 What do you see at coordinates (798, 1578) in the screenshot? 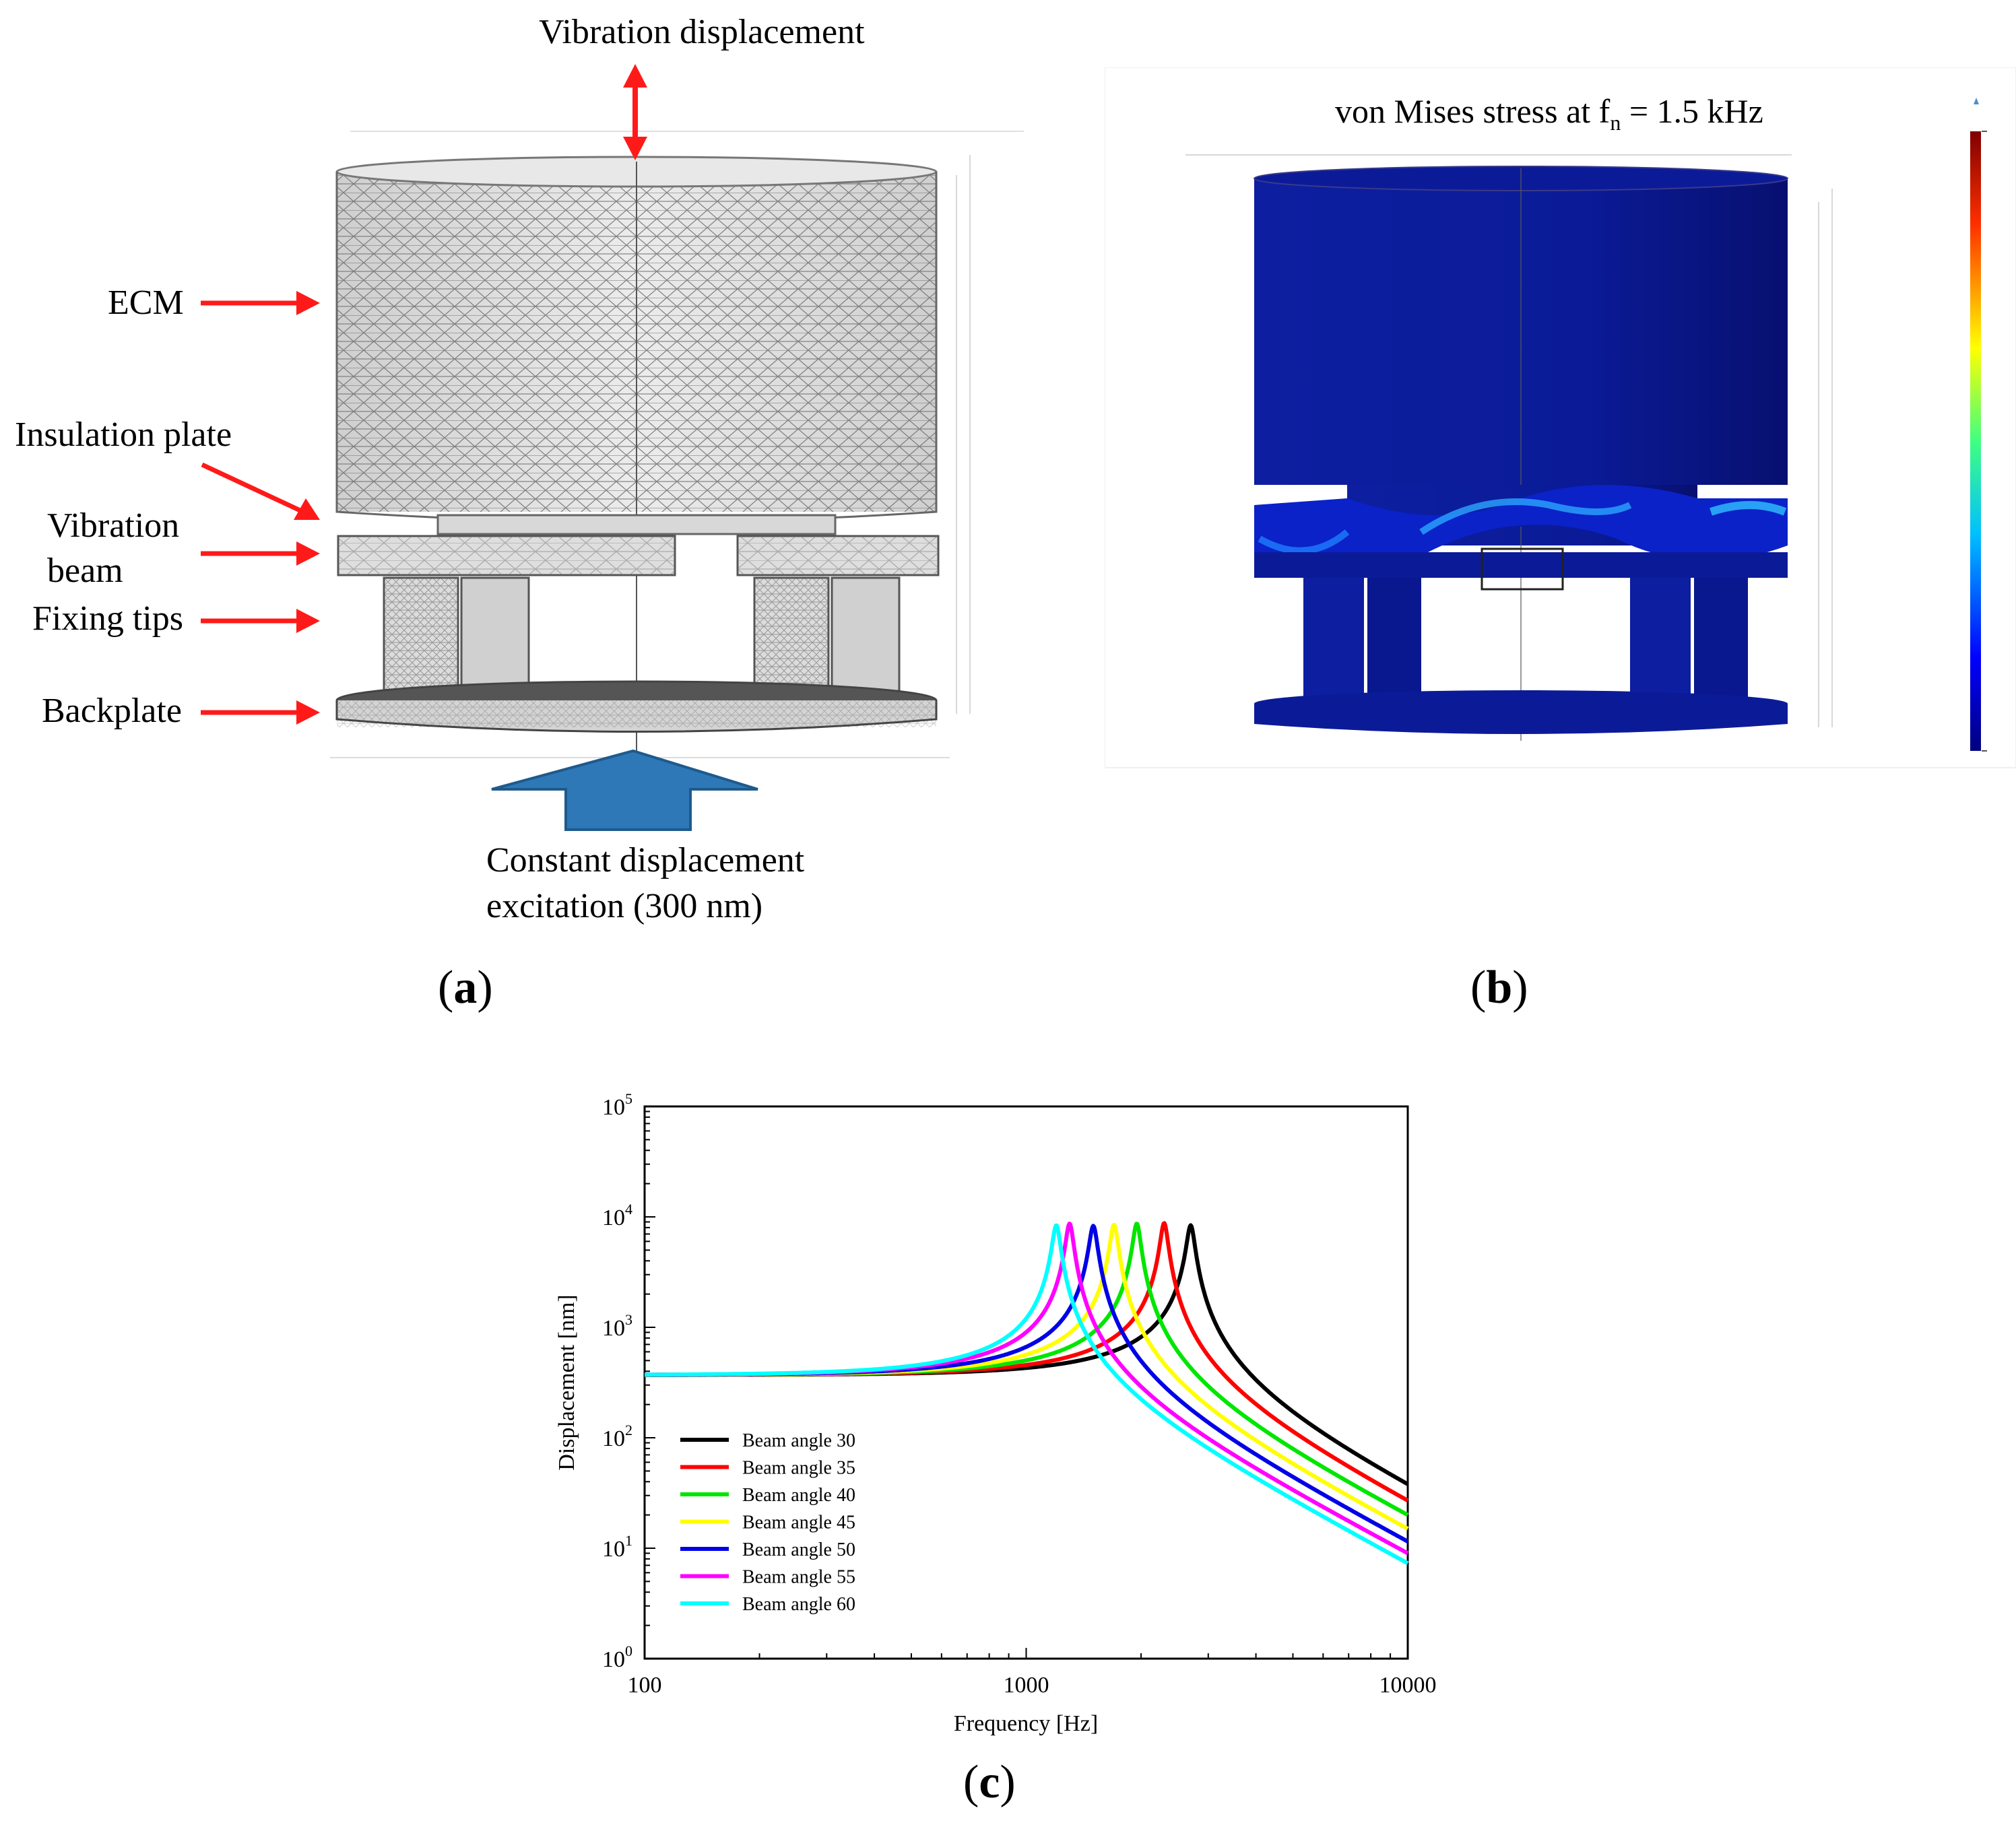
I see `legend-label: Beam angle 55` at bounding box center [798, 1578].